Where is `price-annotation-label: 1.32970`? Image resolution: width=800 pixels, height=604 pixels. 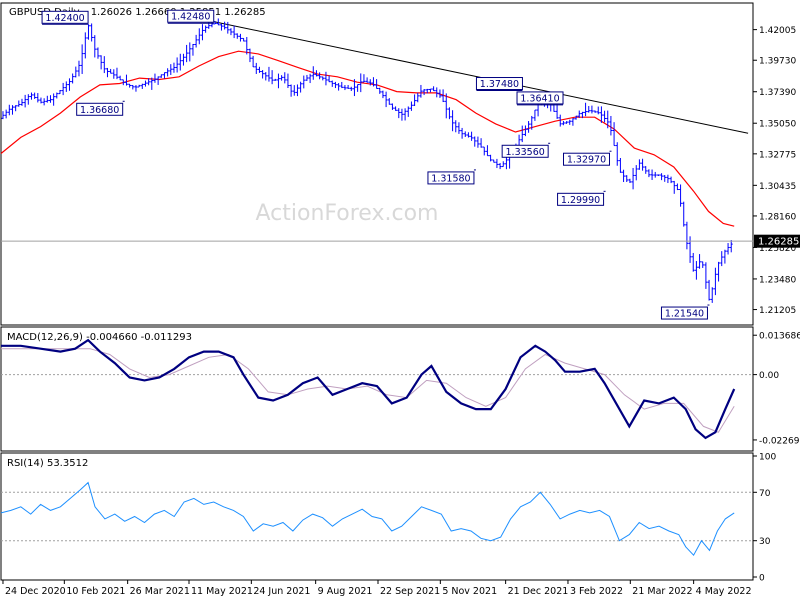
price-annotation-label: 1.32970 is located at coordinates (586, 160).